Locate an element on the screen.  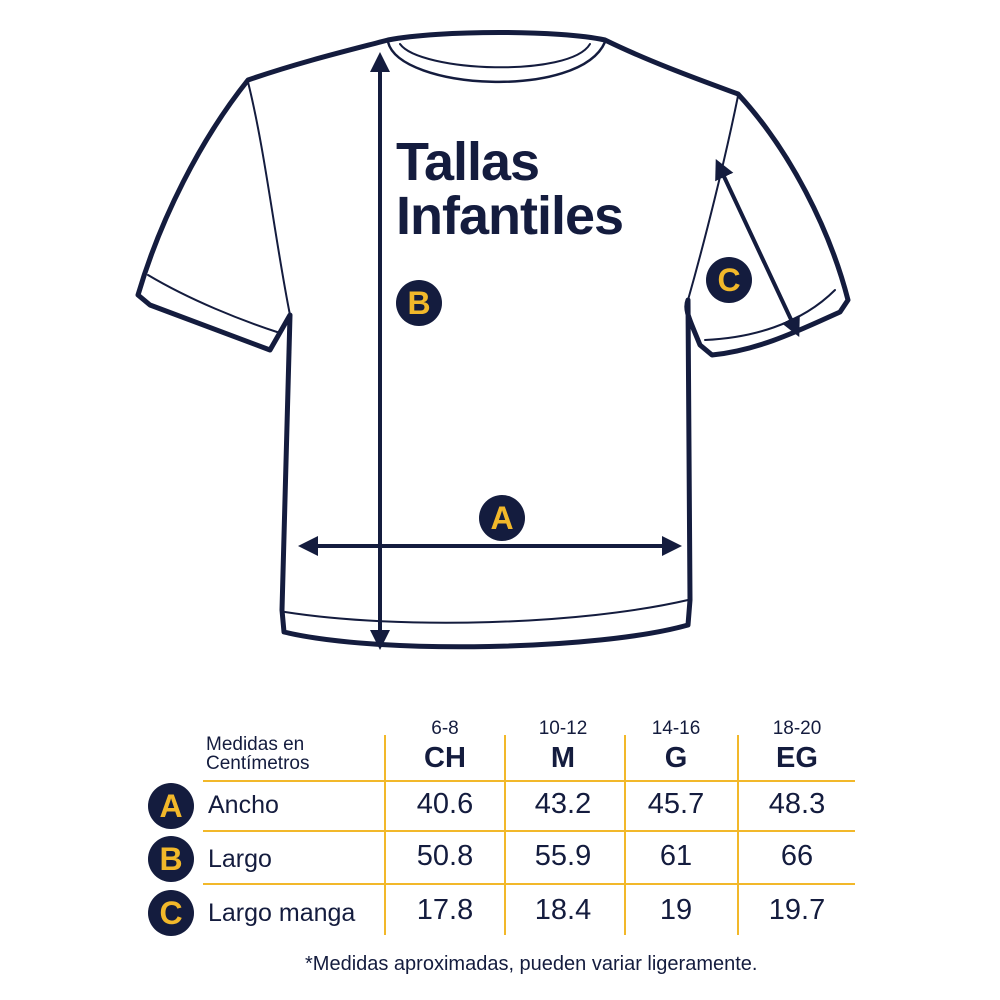
row-label: Ancho is located at coordinates (243, 805).